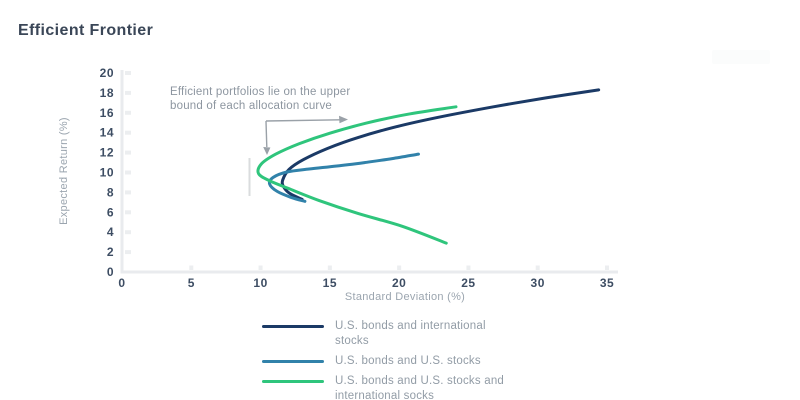  I want to click on legend-label: U.S. bonds and international stocks, so click(410, 333).